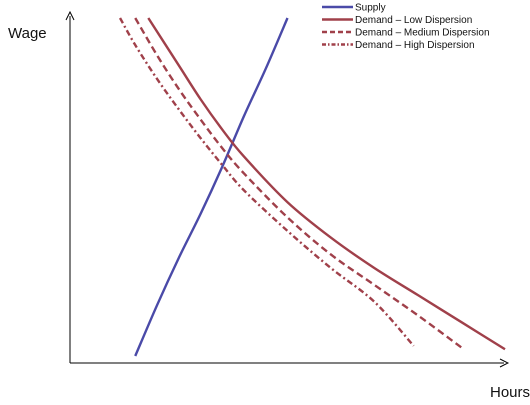  I want to click on legend-label-supply: Supply, so click(370, 8).